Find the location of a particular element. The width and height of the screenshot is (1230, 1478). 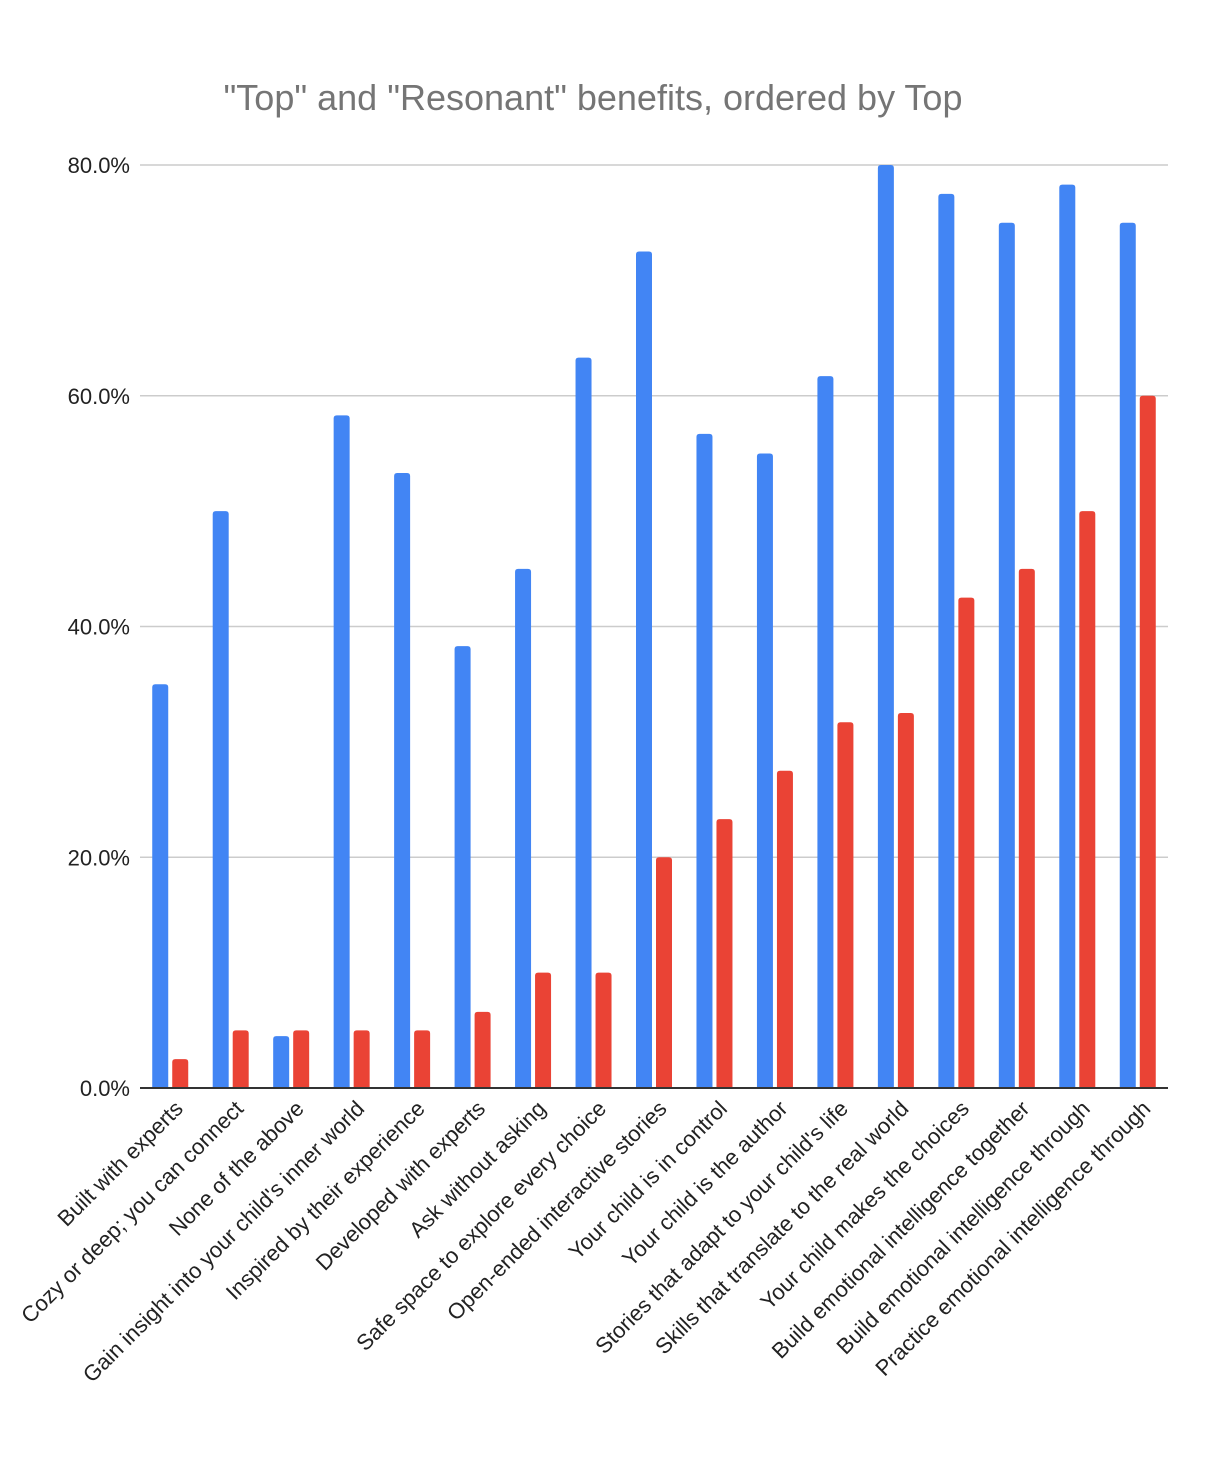

y-tick-label: 80.0% is located at coordinates (99, 165).